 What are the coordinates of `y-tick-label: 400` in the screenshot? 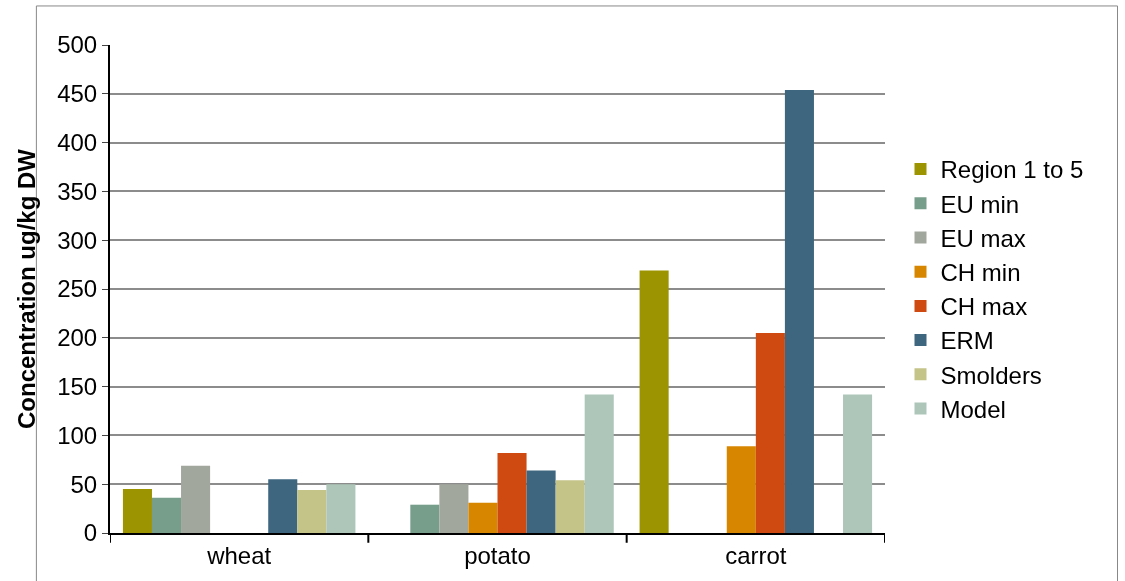 It's located at (77, 142).